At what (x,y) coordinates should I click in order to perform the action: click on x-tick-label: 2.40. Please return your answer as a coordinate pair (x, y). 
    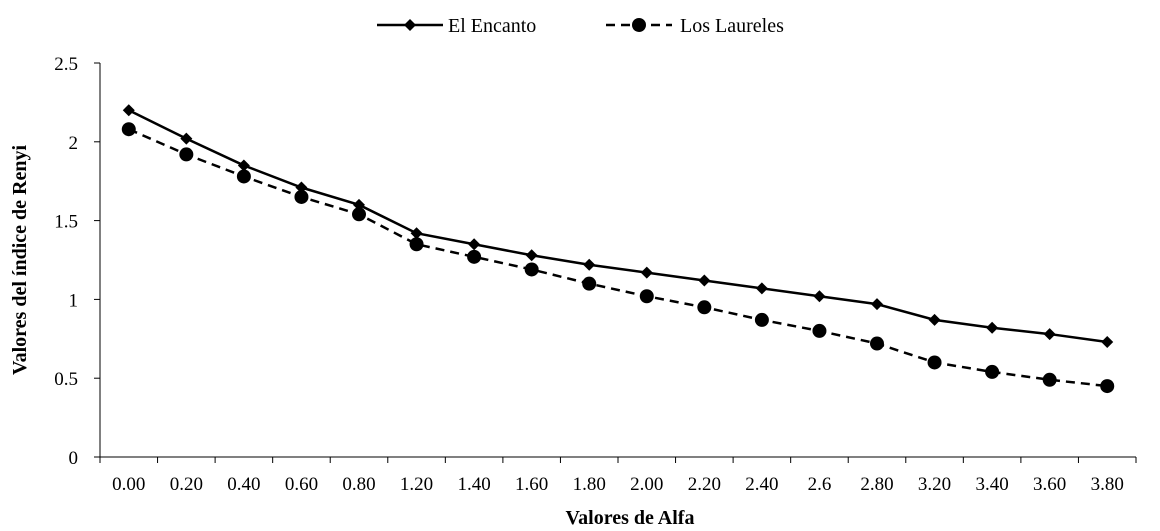
    Looking at the image, I should click on (761, 484).